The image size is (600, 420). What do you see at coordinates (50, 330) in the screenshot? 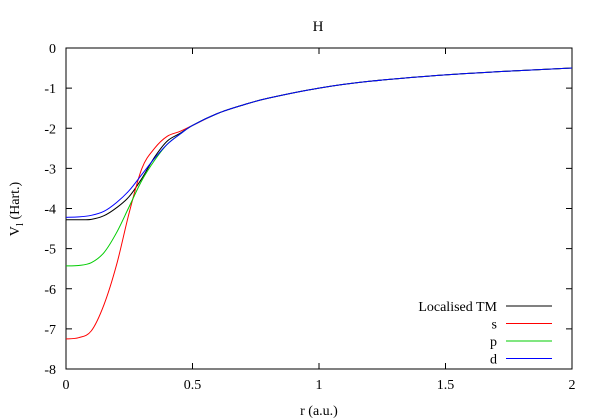
I see `y-tick-label: -7` at bounding box center [50, 330].